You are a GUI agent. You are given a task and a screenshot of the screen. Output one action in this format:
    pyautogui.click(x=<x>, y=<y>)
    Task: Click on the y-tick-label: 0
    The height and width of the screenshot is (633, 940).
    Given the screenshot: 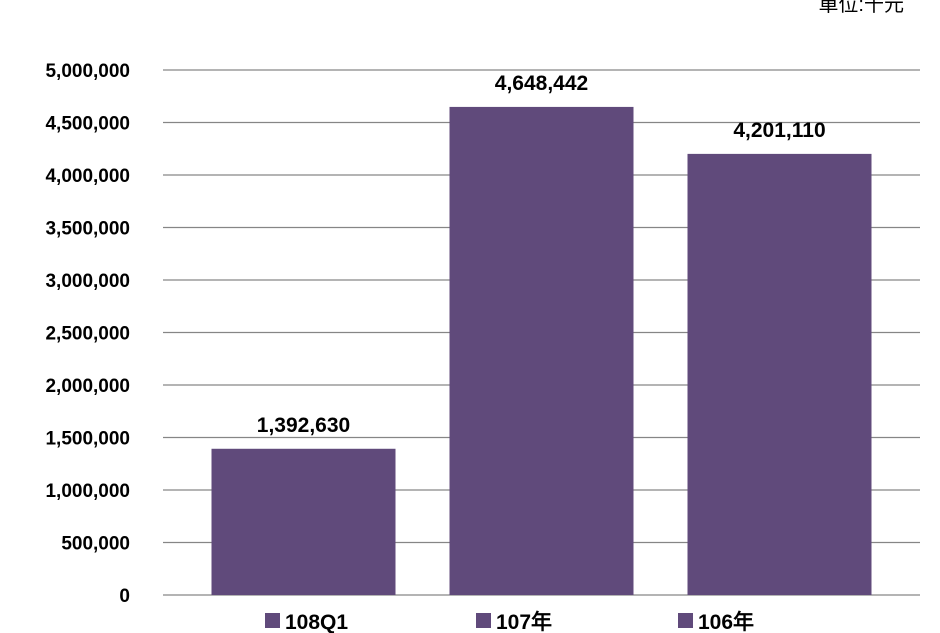 What is the action you would take?
    pyautogui.click(x=124, y=596)
    